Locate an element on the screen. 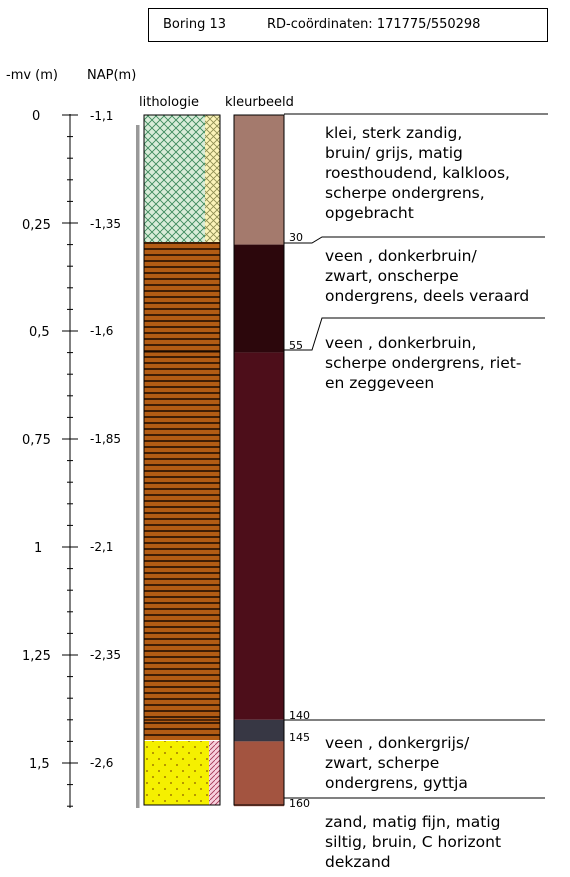  color-frame is located at coordinates (259, 460).